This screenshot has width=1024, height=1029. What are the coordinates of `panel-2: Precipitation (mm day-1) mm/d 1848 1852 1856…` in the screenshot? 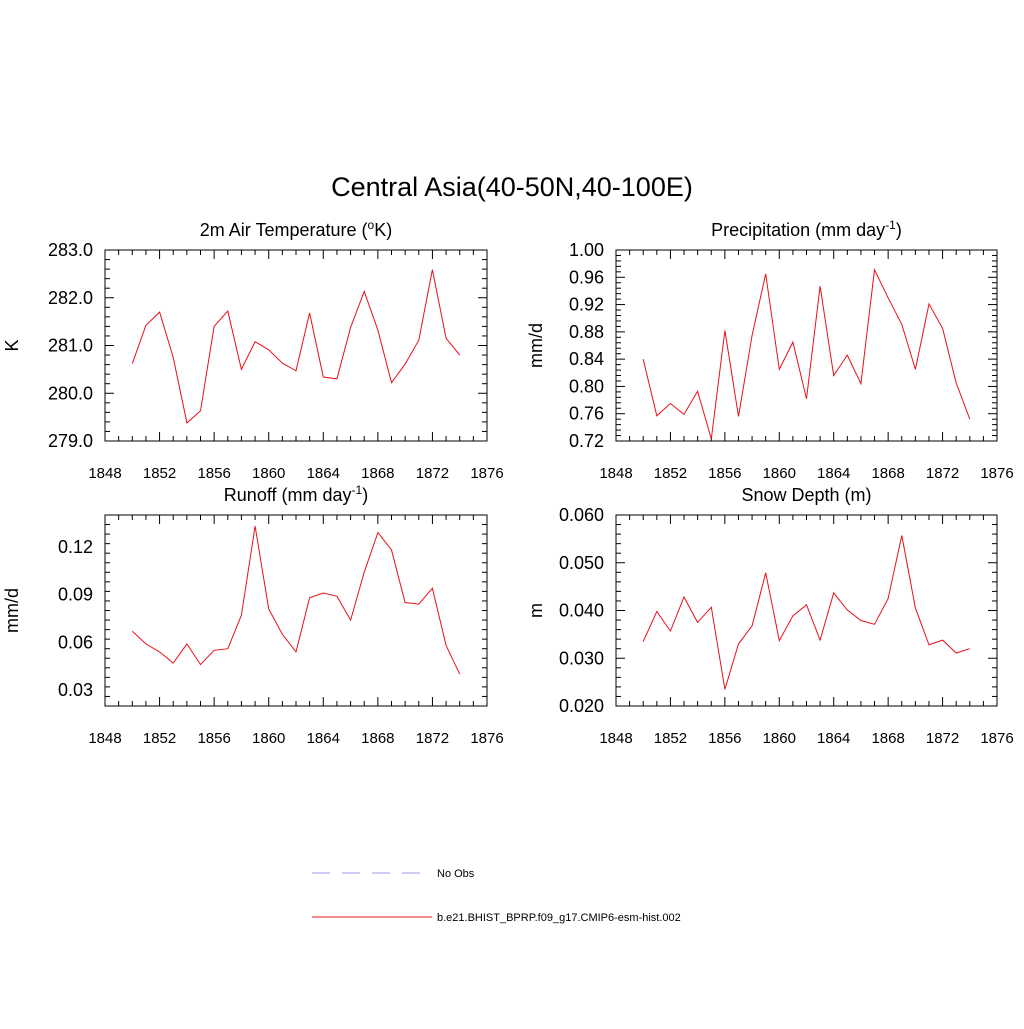 It's located at (770, 350).